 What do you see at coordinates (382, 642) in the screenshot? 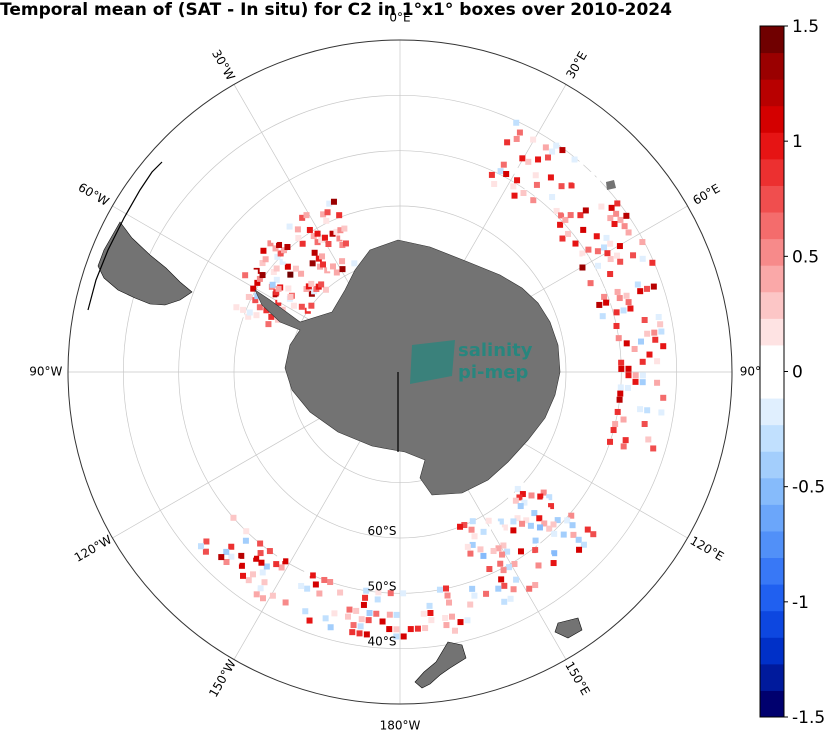
I see `latitude-label: 40°S` at bounding box center [382, 642].